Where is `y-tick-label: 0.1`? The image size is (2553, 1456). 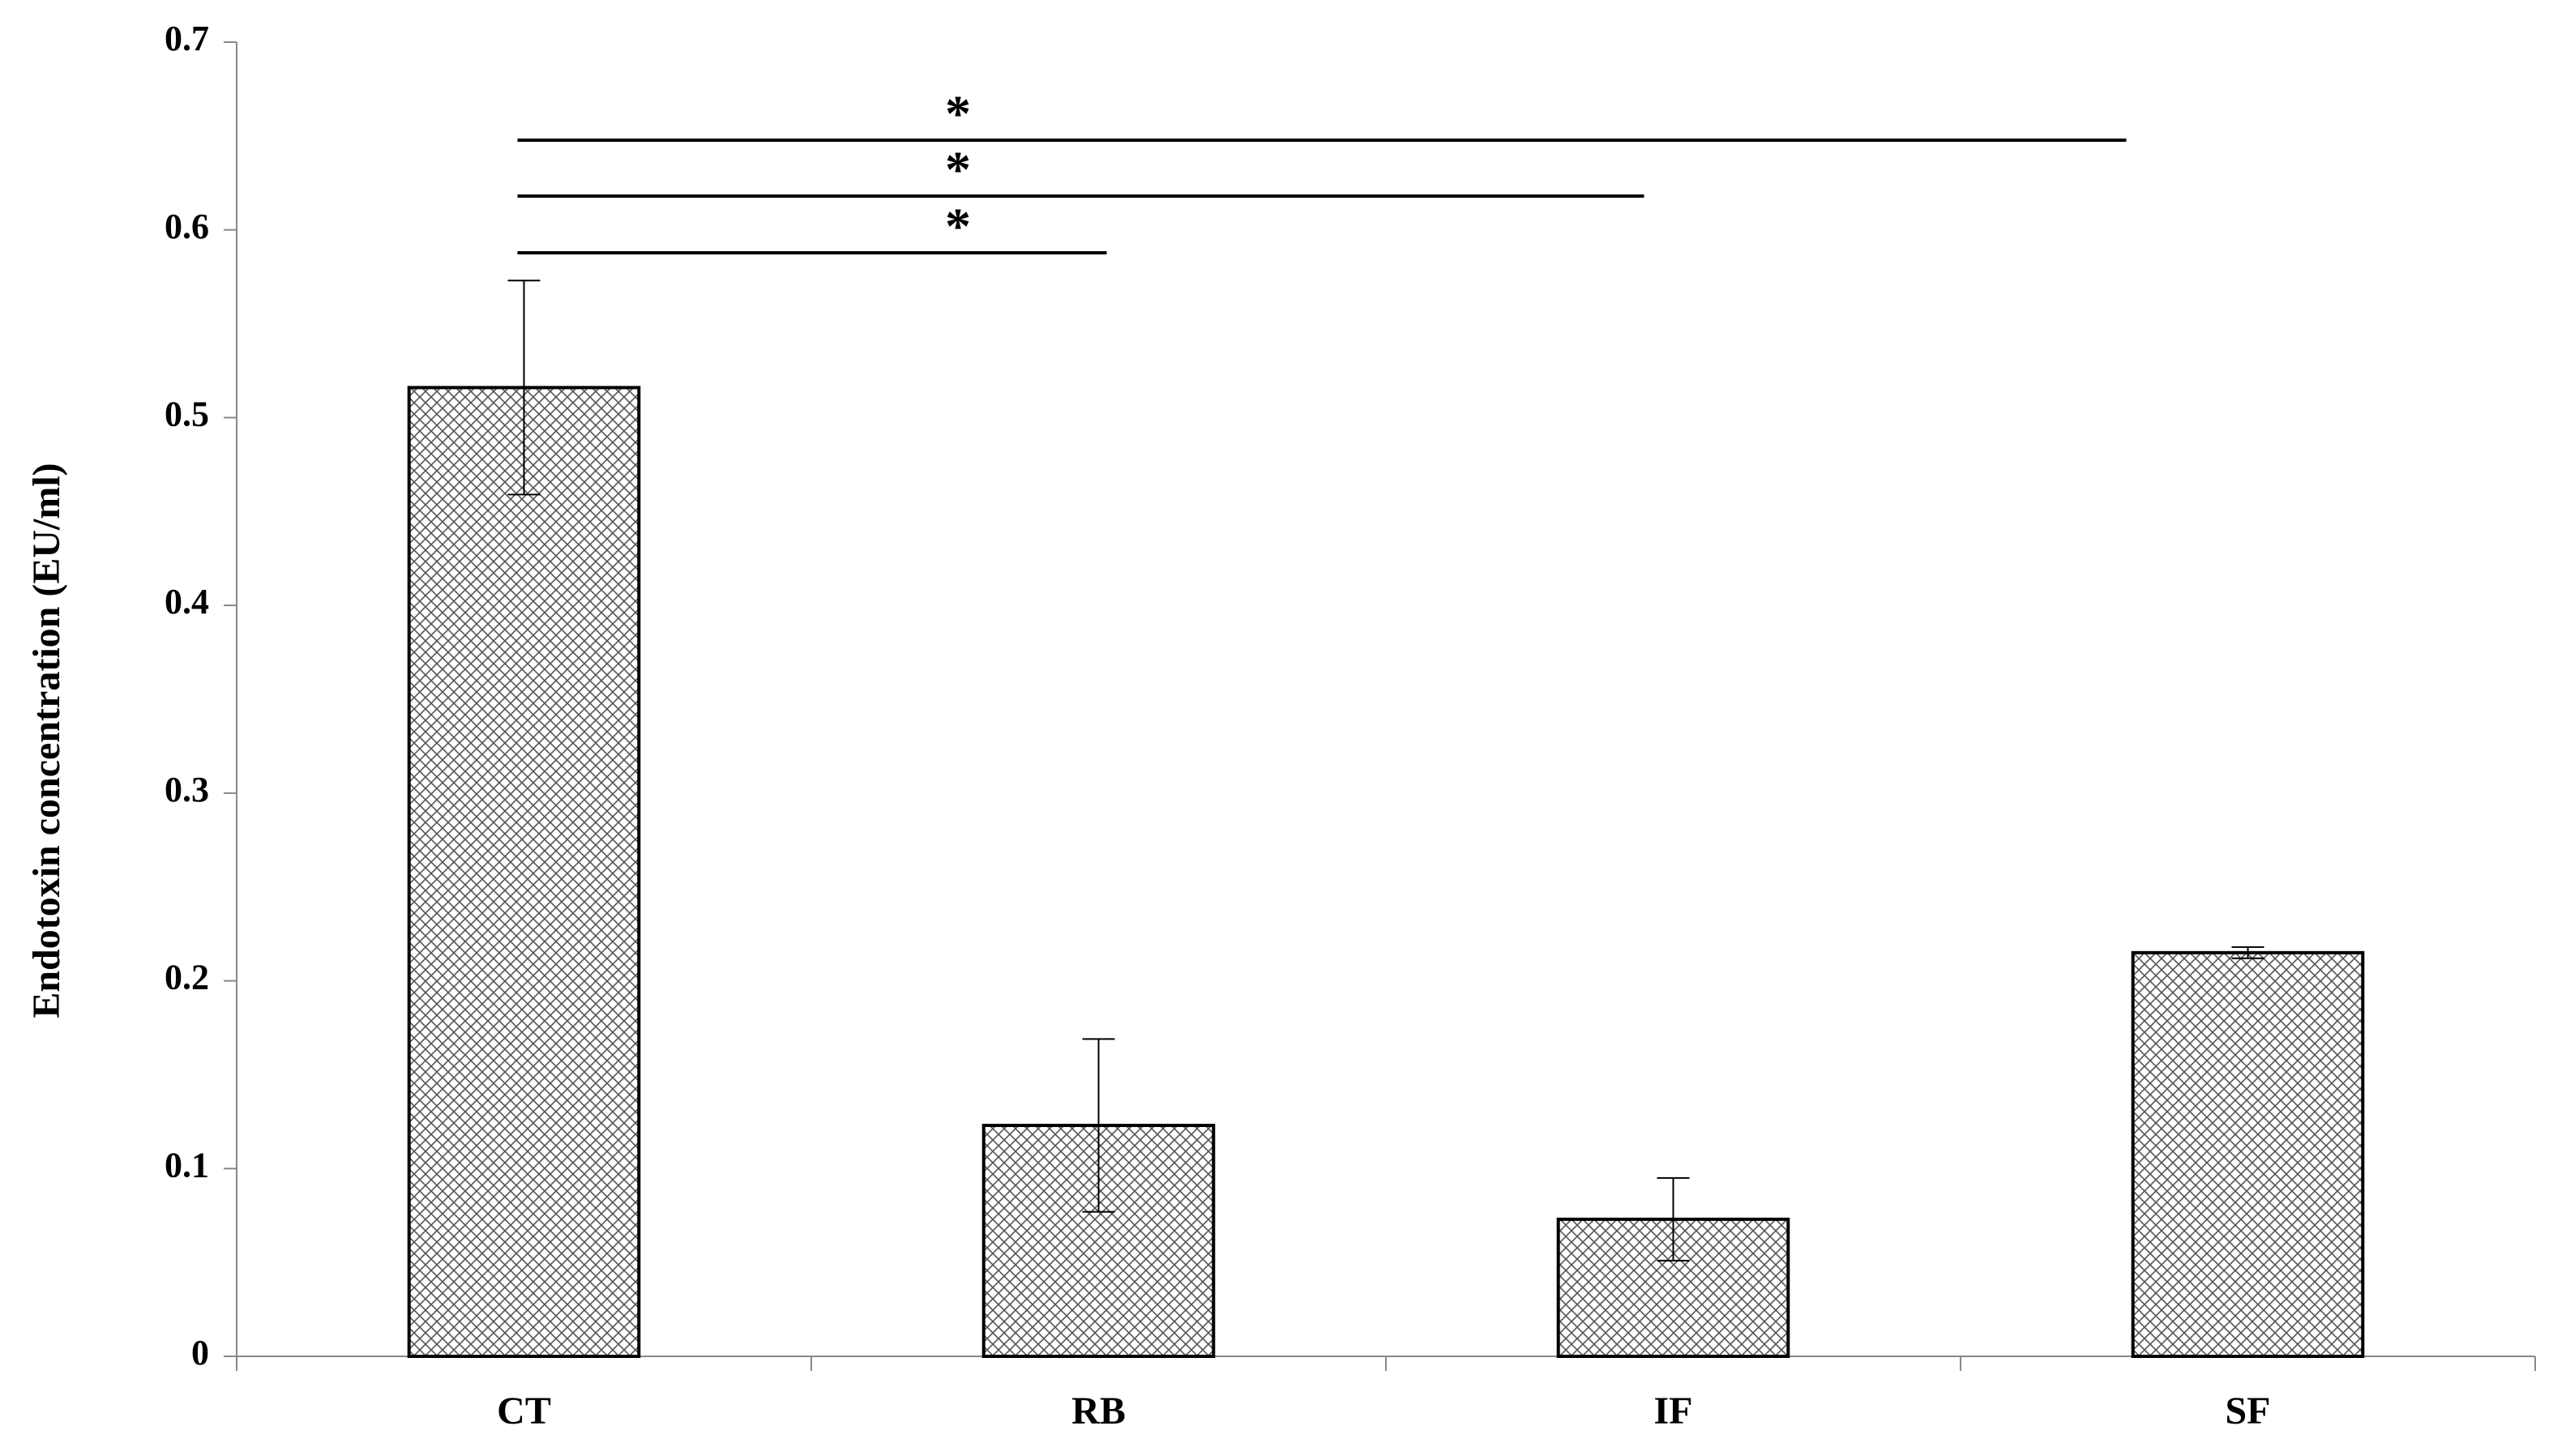
y-tick-label: 0.1 is located at coordinates (187, 1165).